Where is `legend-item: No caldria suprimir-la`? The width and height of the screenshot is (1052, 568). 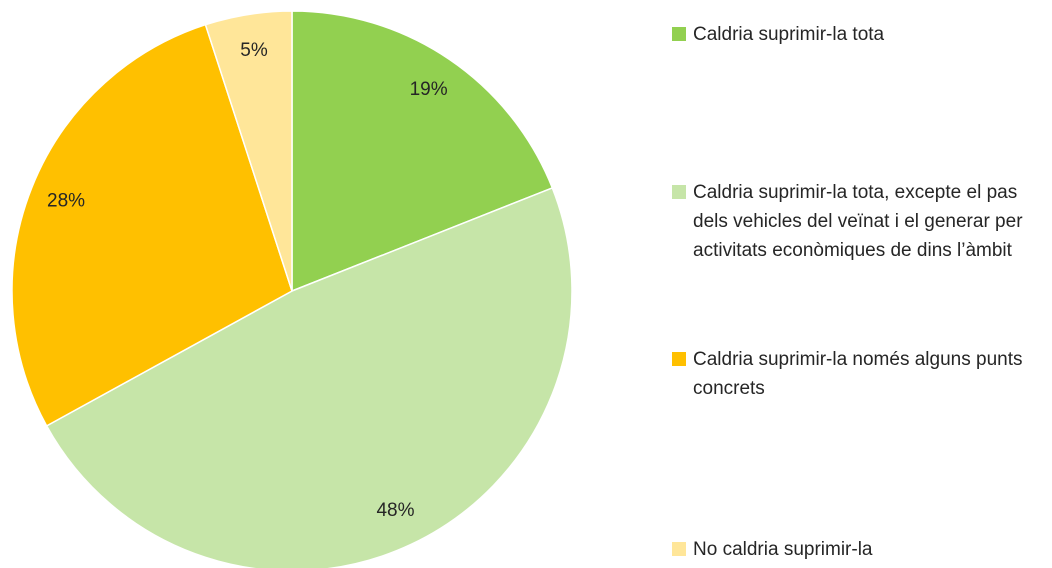 legend-item: No caldria suprimir-la is located at coordinates (861, 549).